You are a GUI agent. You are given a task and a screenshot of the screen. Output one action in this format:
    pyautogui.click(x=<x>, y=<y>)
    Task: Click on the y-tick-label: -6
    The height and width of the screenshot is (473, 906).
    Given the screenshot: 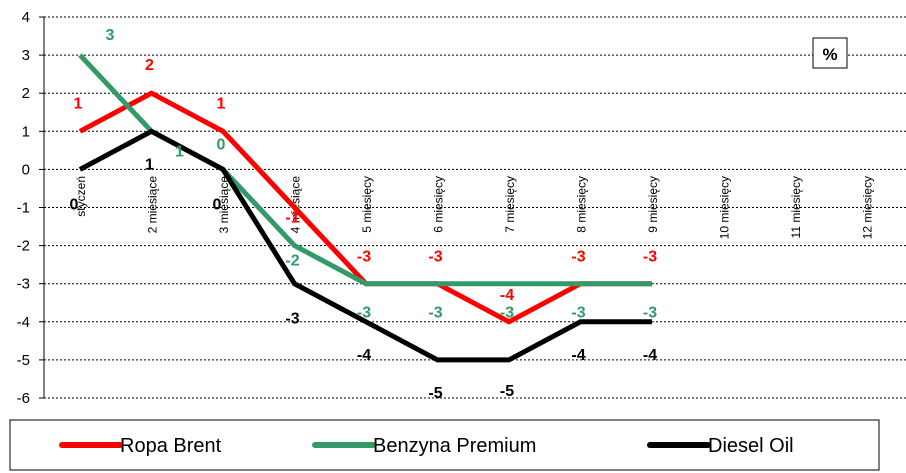 What is the action you would take?
    pyautogui.click(x=23, y=398)
    